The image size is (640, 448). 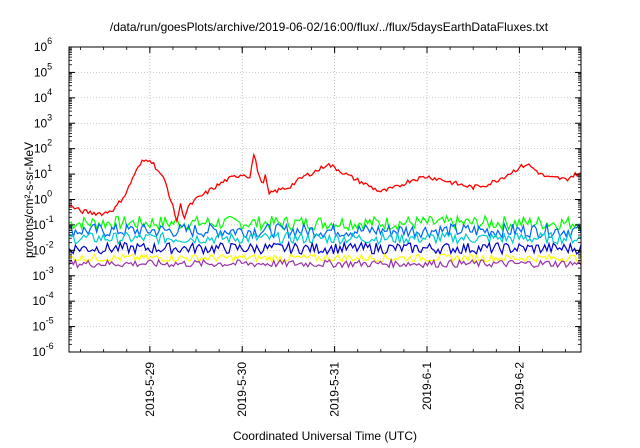 What do you see at coordinates (325, 436) in the screenshot?
I see `x-axis-label: Coordinated Universal Time (UTC)` at bounding box center [325, 436].